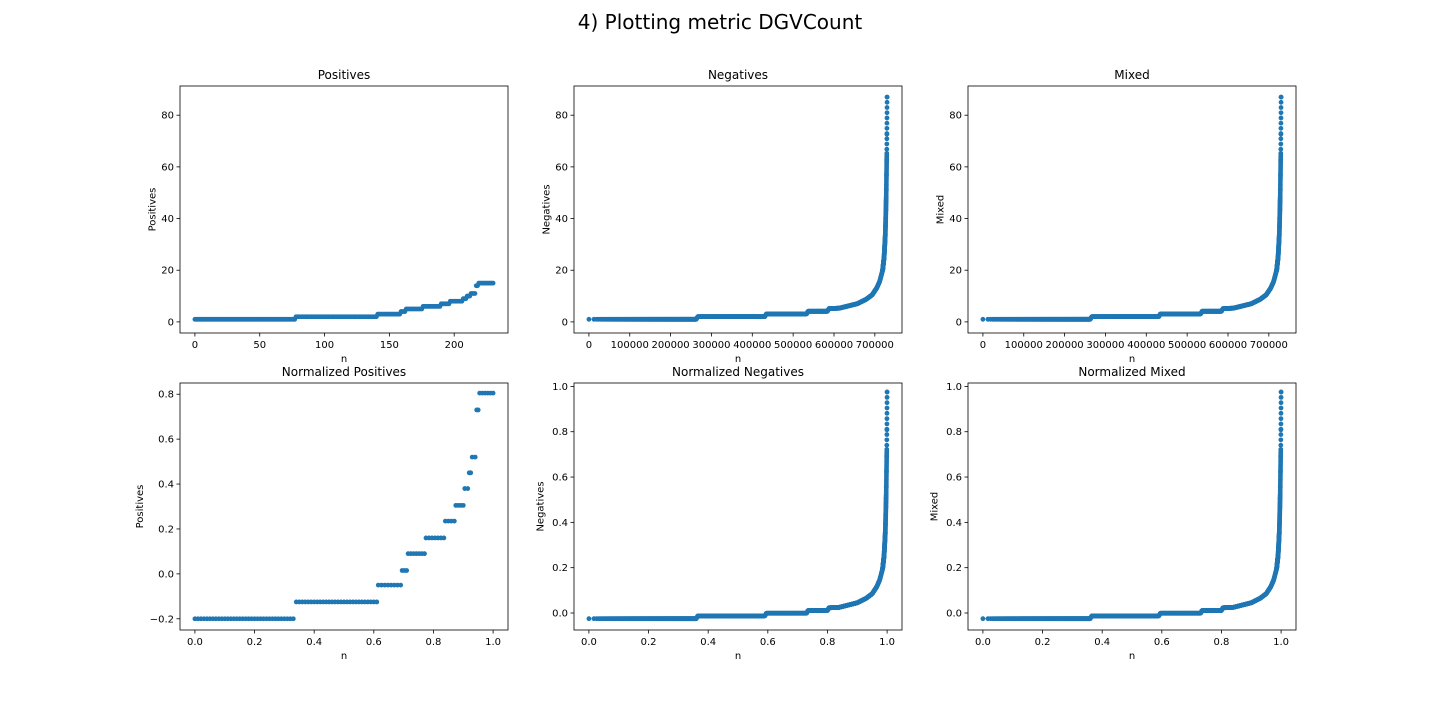 The image size is (1440, 720). I want to click on x-tick-label: 500000, so click(793, 345).